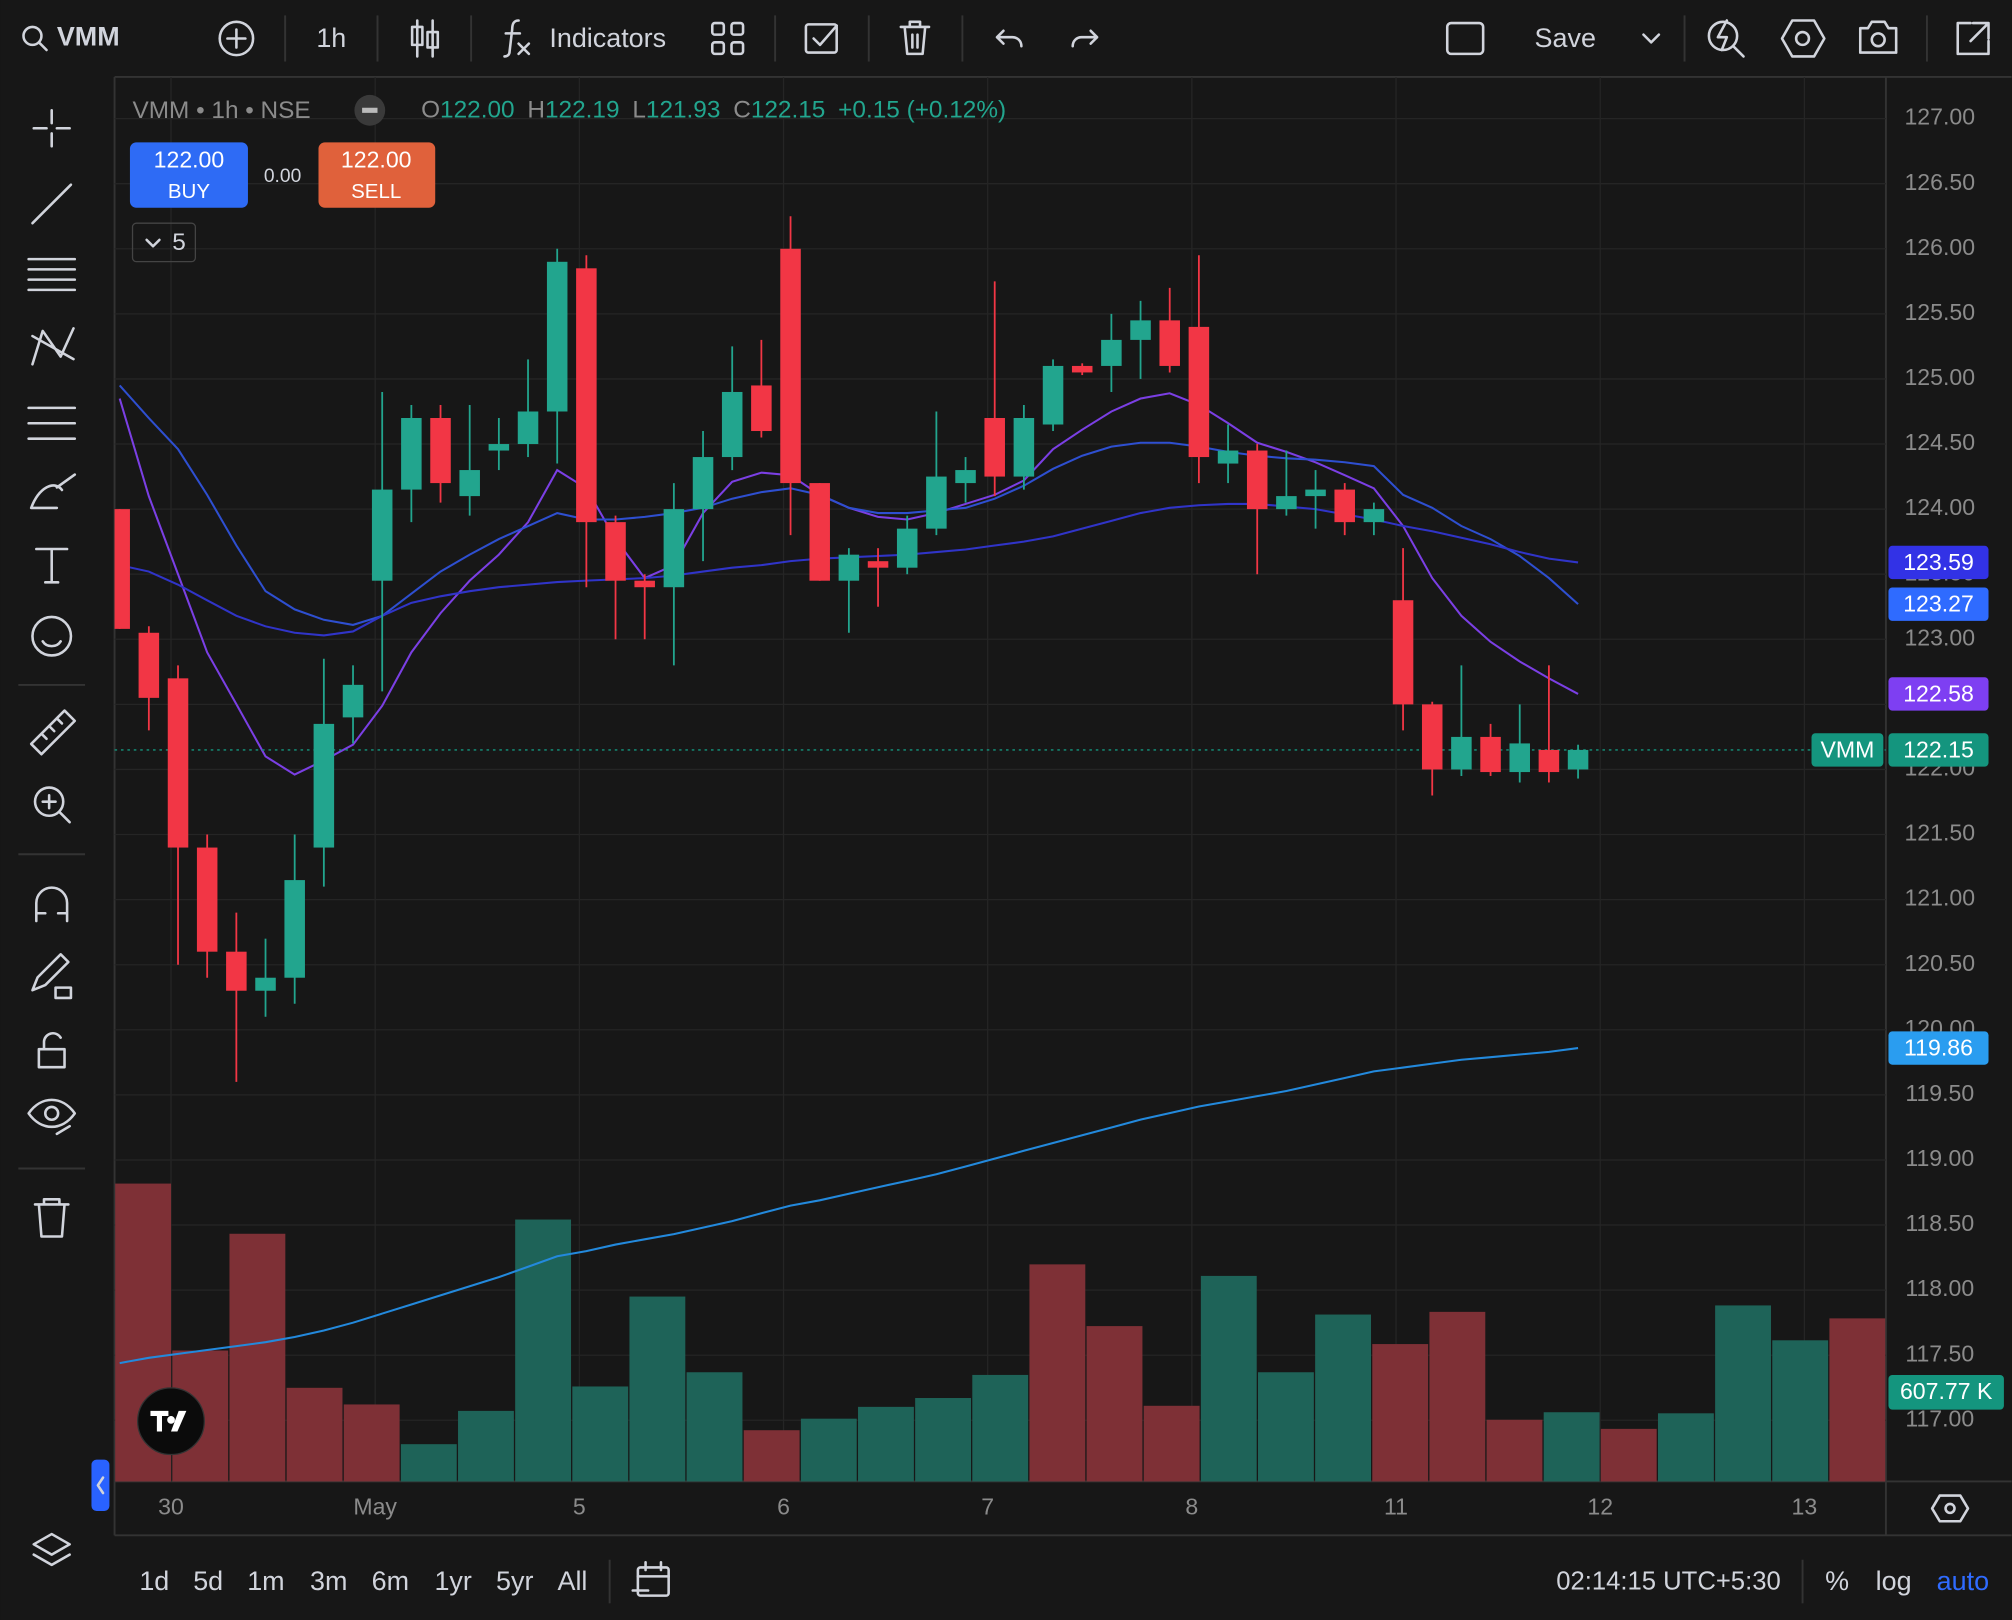  Describe the element at coordinates (52, 976) in the screenshot. I see `lock-drawing-tool` at that location.